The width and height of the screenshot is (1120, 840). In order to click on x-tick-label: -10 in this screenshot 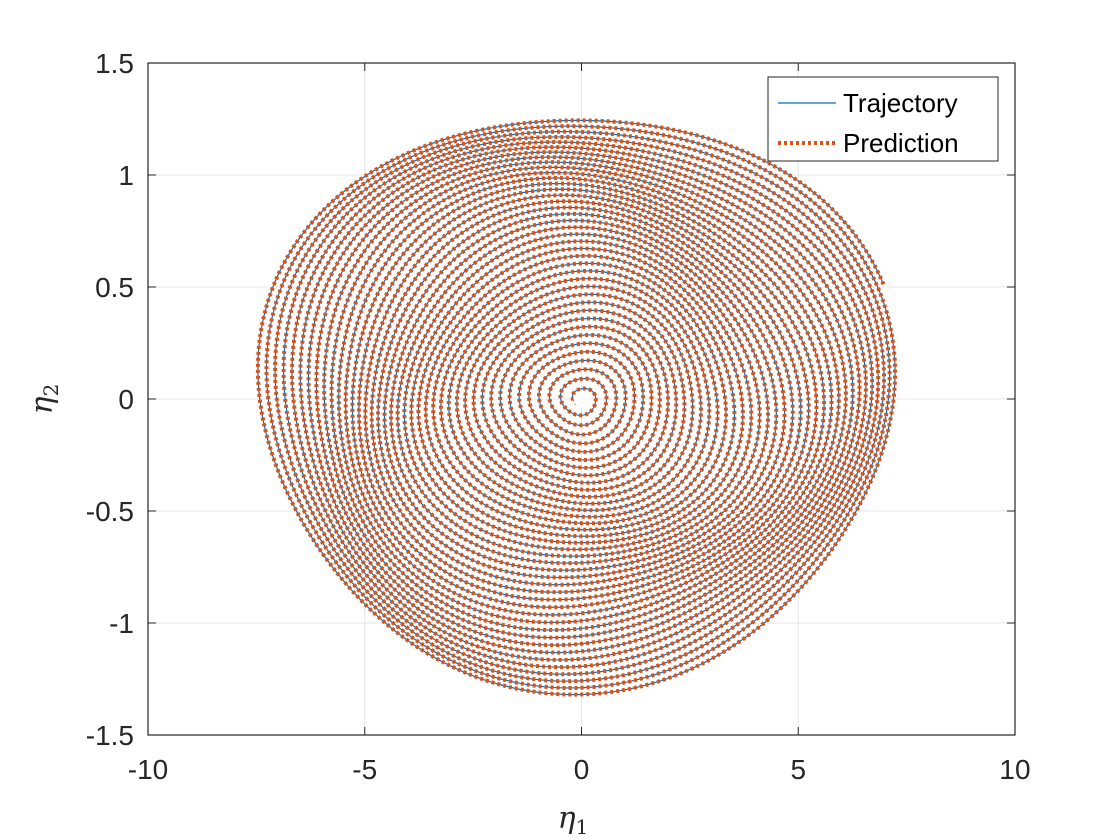, I will do `click(148, 769)`.